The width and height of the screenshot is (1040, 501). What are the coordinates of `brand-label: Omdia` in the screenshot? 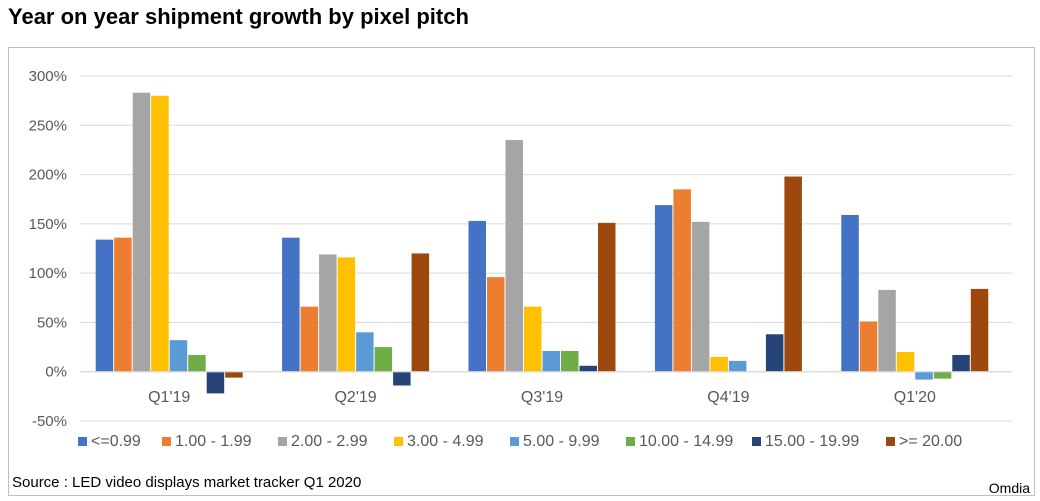 It's located at (1009, 488).